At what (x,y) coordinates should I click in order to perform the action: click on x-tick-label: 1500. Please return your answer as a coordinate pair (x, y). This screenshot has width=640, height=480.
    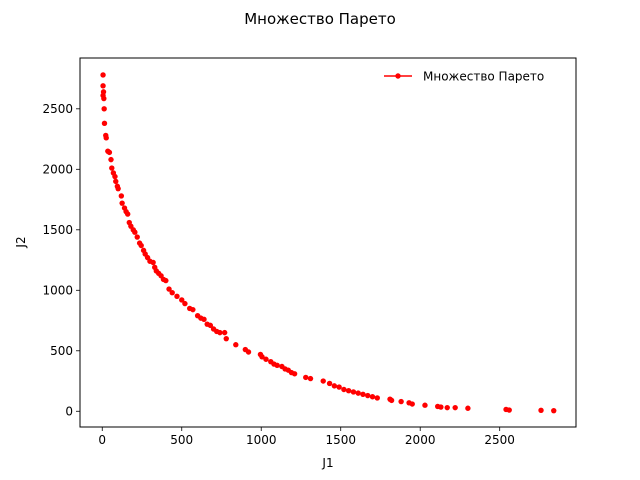
    Looking at the image, I should click on (340, 440).